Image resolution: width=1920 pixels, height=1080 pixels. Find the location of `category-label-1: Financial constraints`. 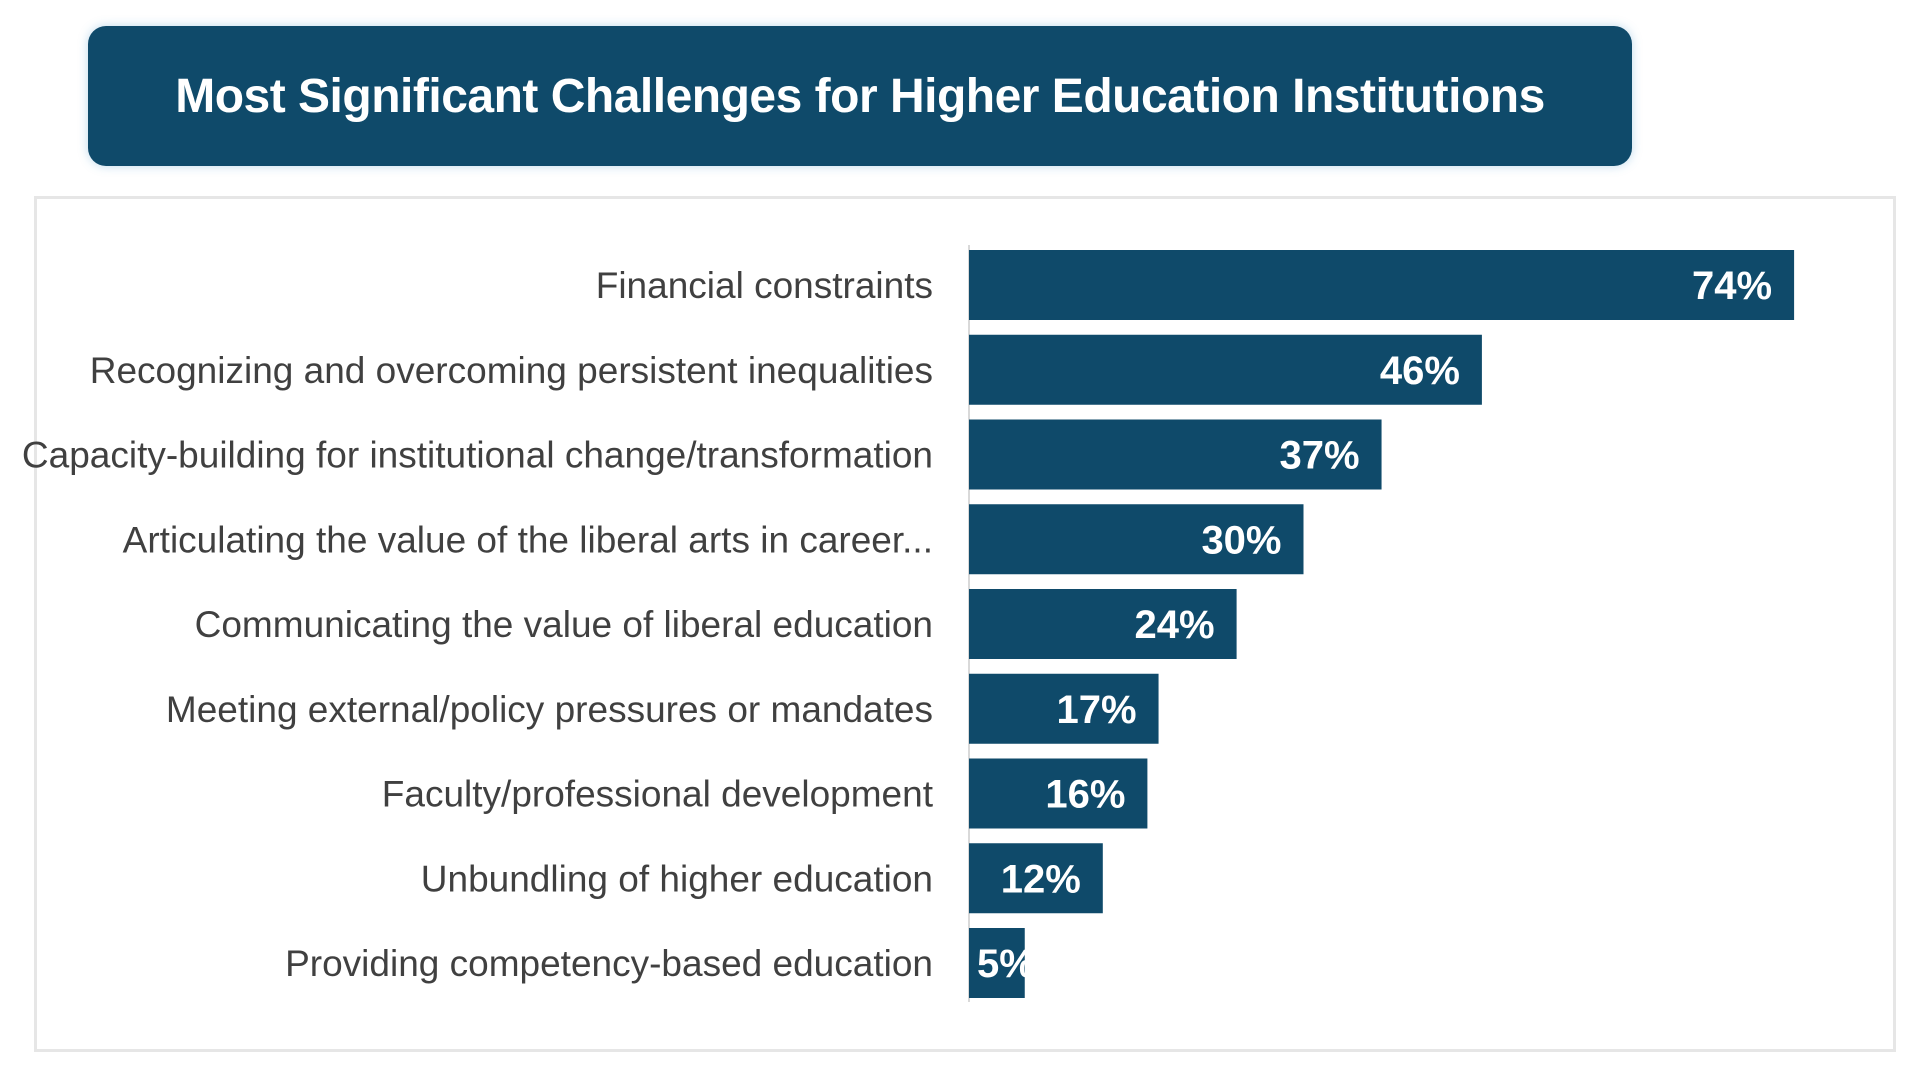

category-label-1: Financial constraints is located at coordinates (764, 285).